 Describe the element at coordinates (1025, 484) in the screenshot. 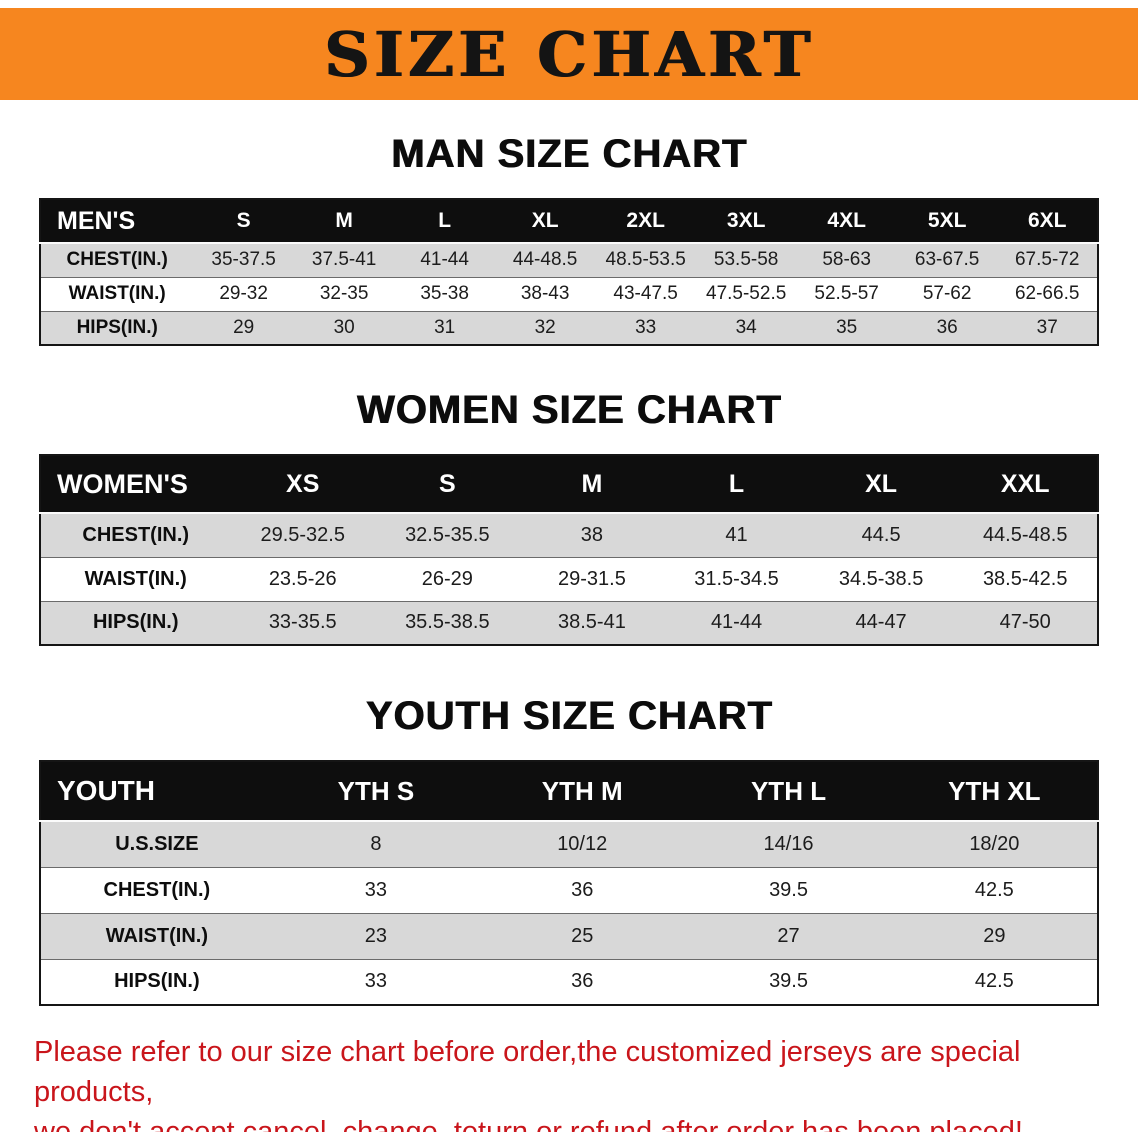

I see `size-column-header: XXL` at that location.